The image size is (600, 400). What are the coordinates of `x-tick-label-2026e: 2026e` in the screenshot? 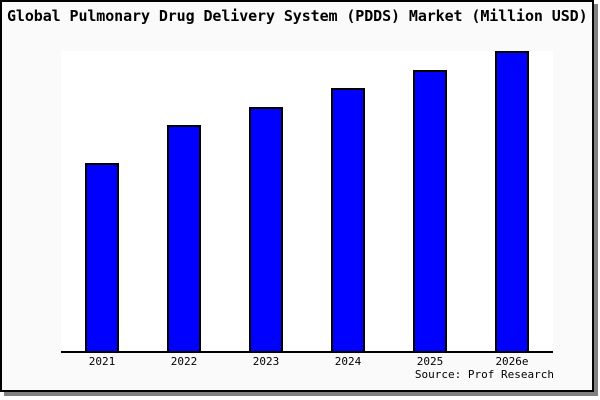 It's located at (512, 361).